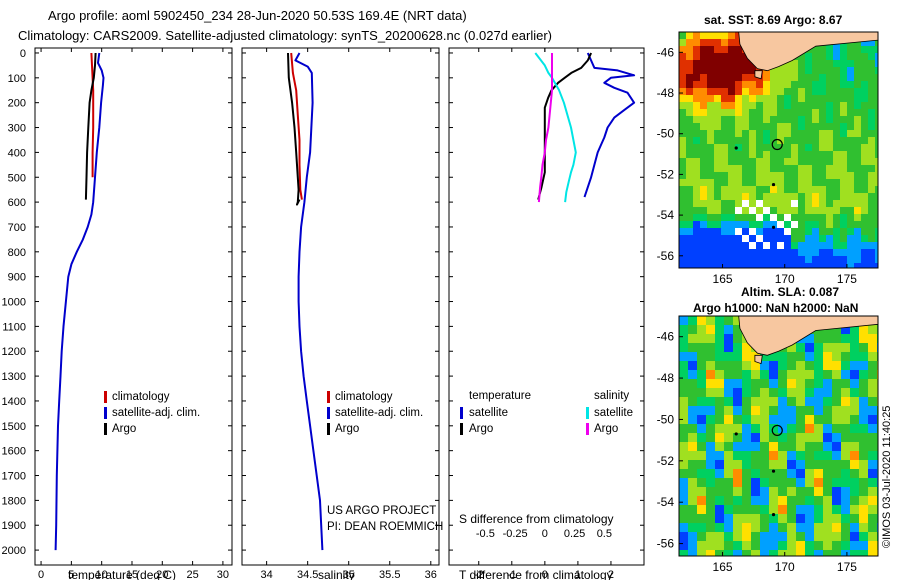  Describe the element at coordinates (775, 308) in the screenshot. I see `sla-map-subtitle: Argo h1000: NaN h2000: NaN` at that location.